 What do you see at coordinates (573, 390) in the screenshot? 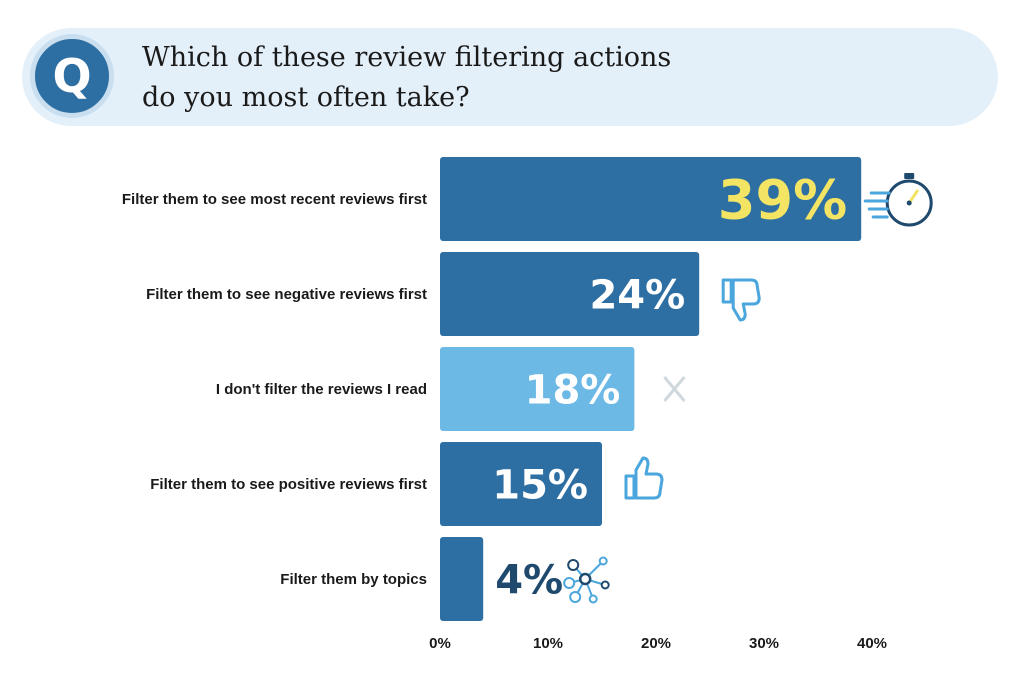
I see `data-label: 18%` at bounding box center [573, 390].